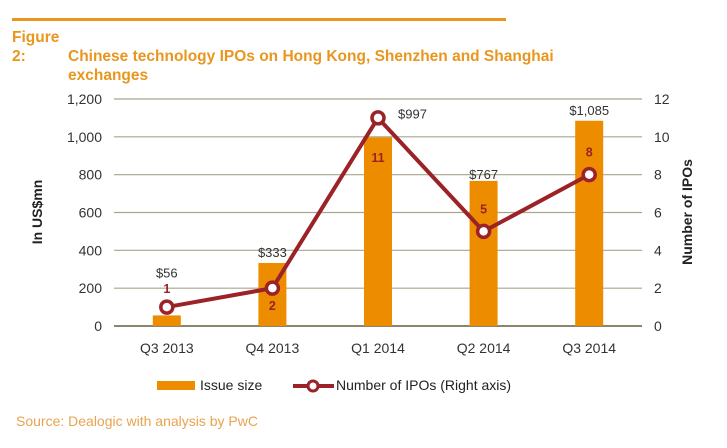 This screenshot has height=448, width=727. Describe the element at coordinates (272, 306) in the screenshot. I see `ipo-count-label: 2` at that location.